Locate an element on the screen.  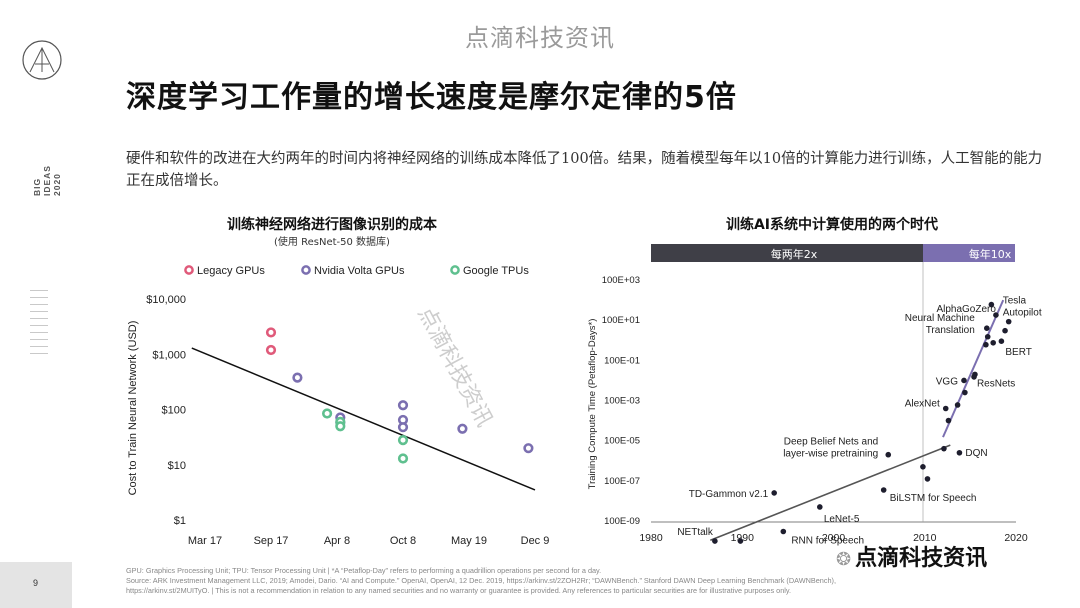
page-title: 深度学习工作量的增长速度是摩尔定律的5倍 is located at coordinates (431, 97).